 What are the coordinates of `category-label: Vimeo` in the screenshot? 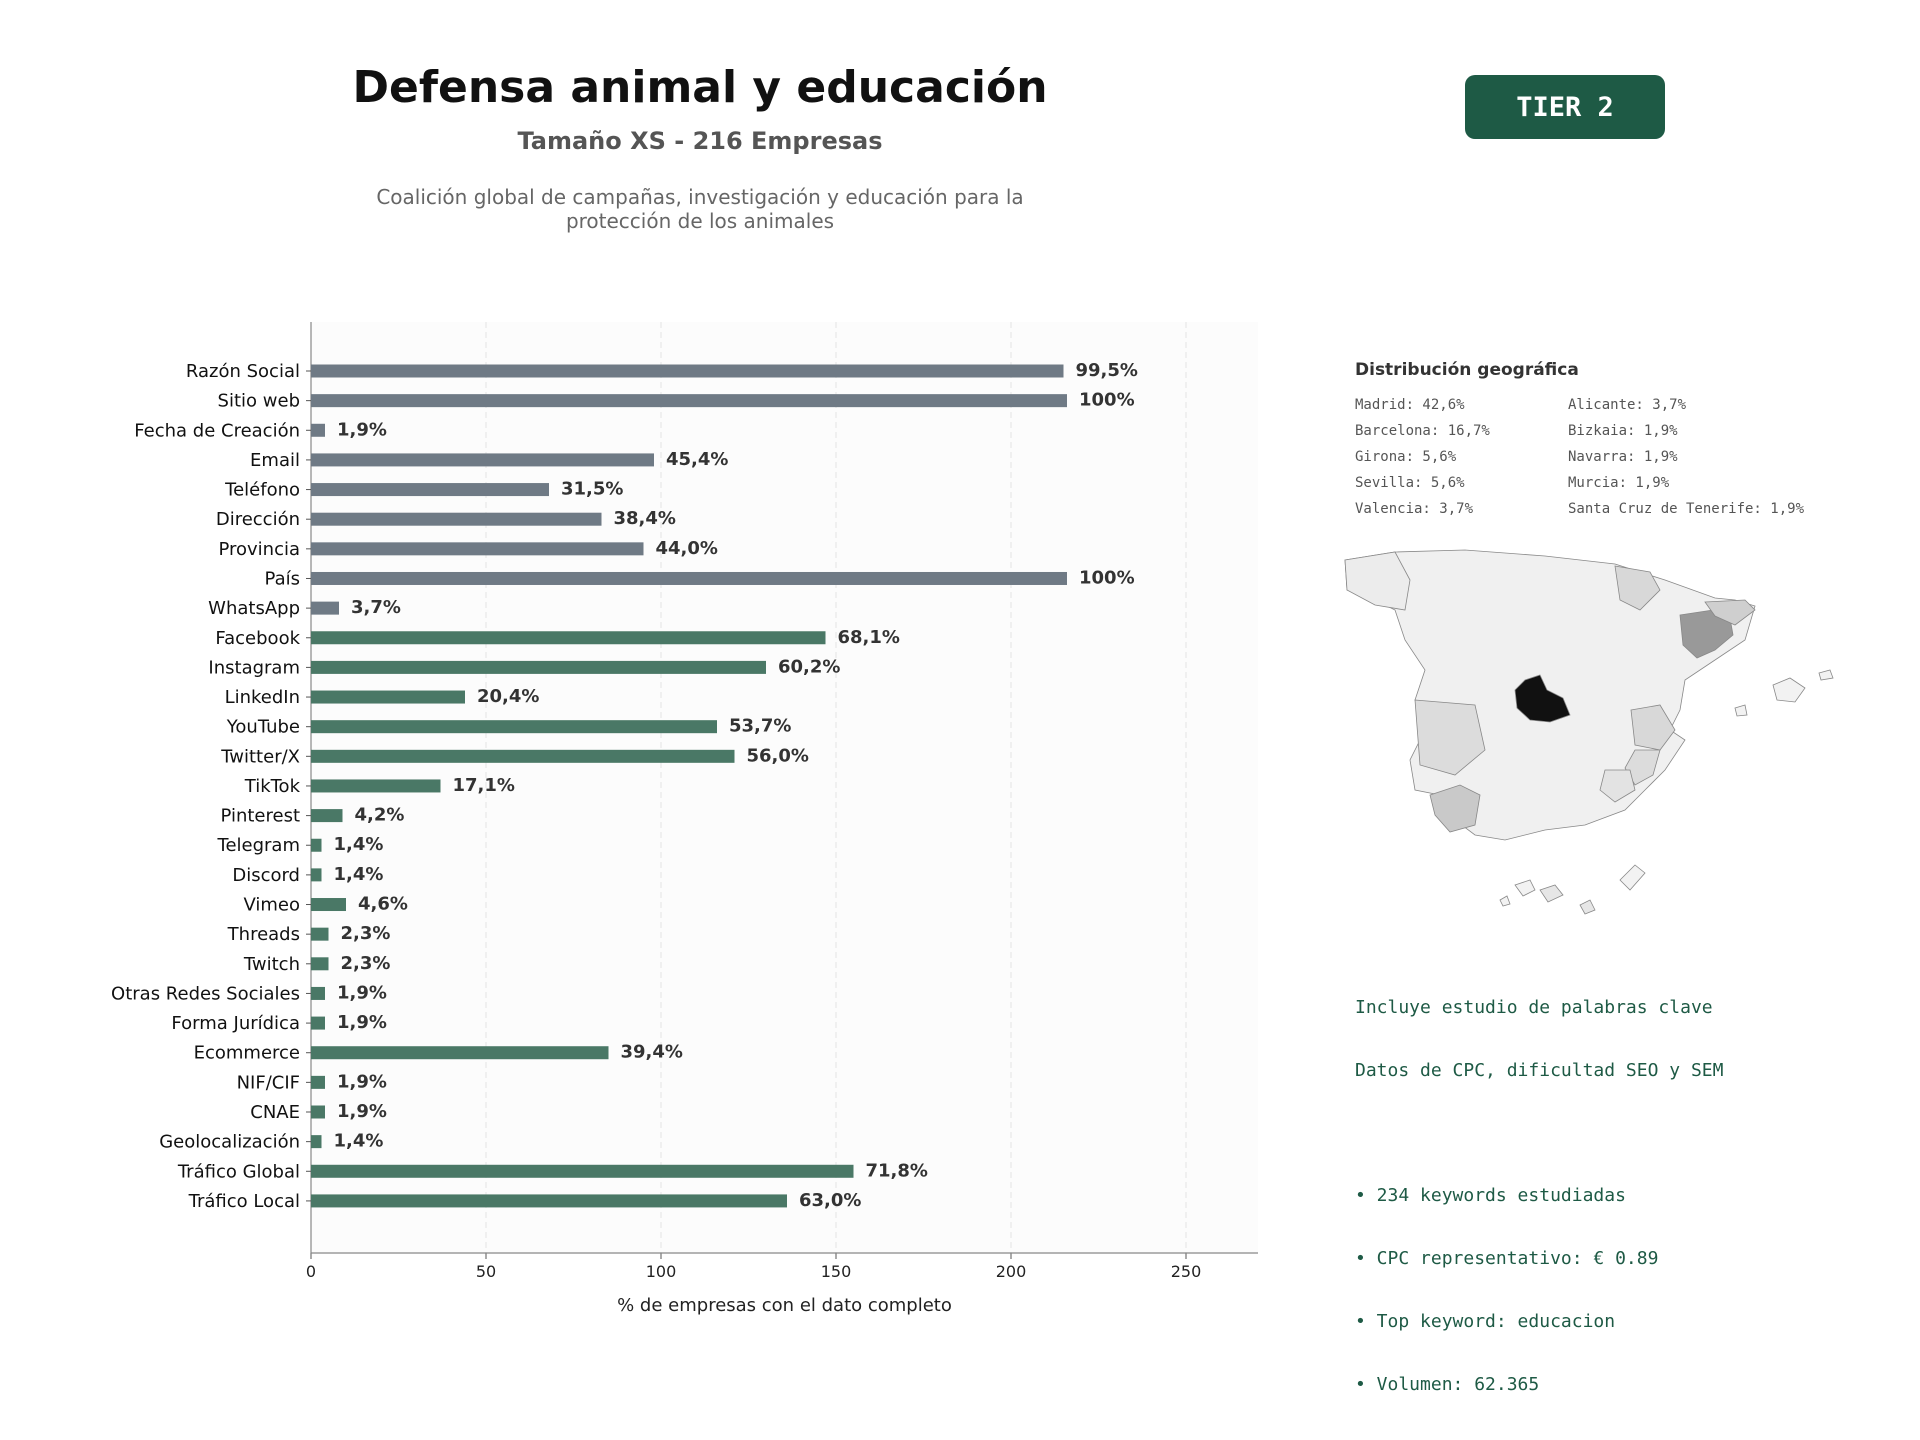 It's located at (271, 905).